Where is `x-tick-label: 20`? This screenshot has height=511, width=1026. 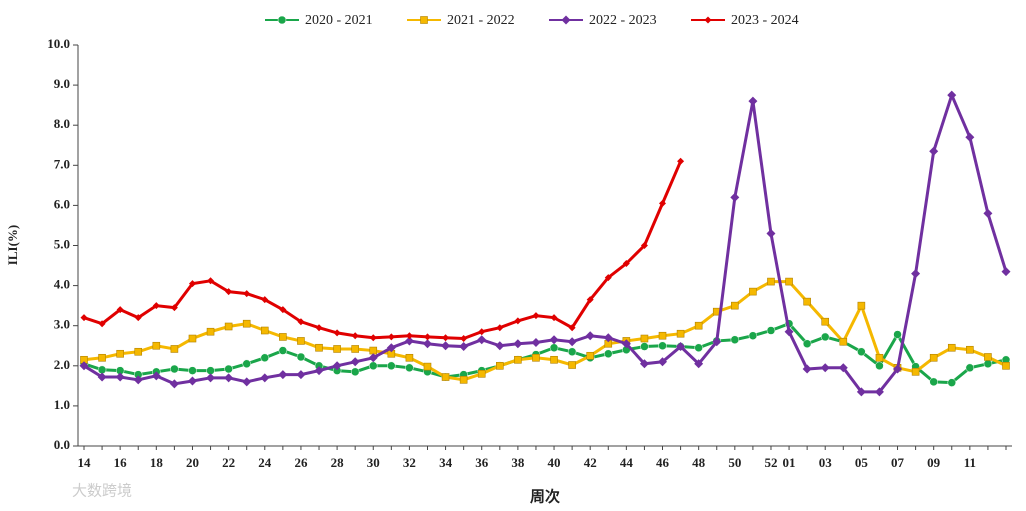 x-tick-label: 20 is located at coordinates (192, 462).